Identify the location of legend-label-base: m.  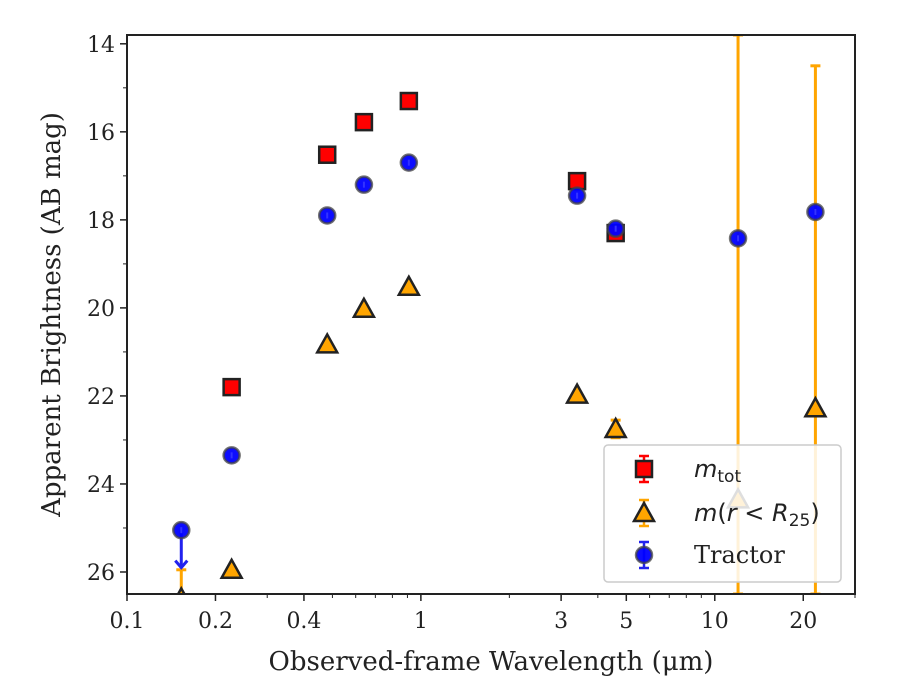
(705, 469).